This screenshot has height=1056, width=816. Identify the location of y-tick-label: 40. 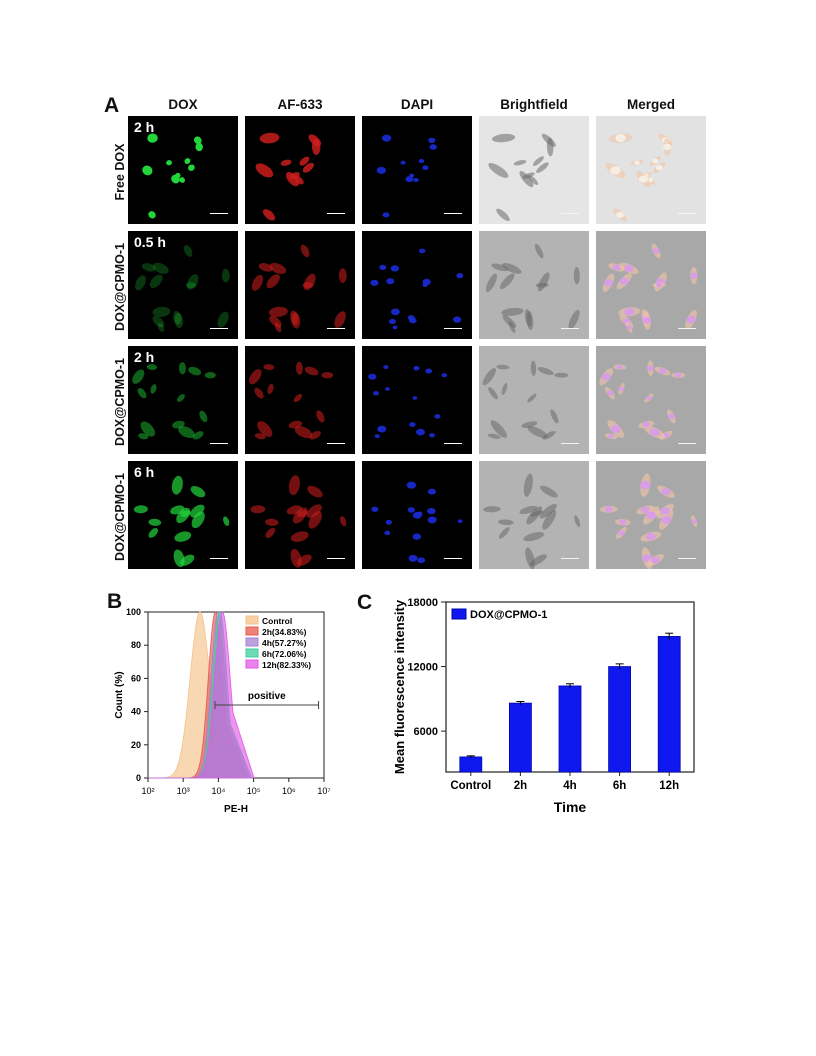
(136, 712).